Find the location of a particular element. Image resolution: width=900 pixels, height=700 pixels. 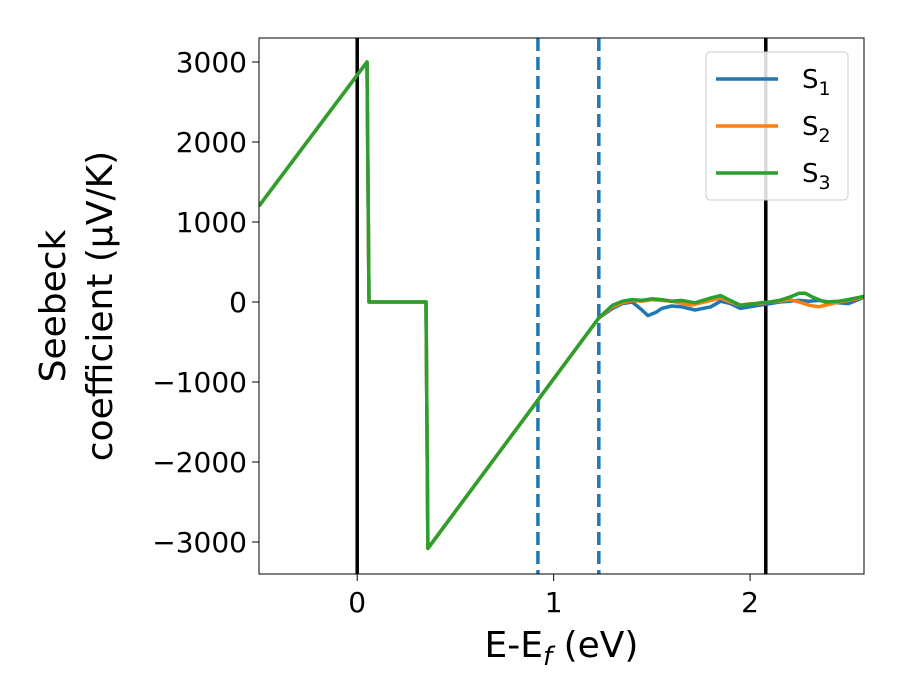

y-axis-label-line2: coefficient (μV/K) is located at coordinates (100, 306).